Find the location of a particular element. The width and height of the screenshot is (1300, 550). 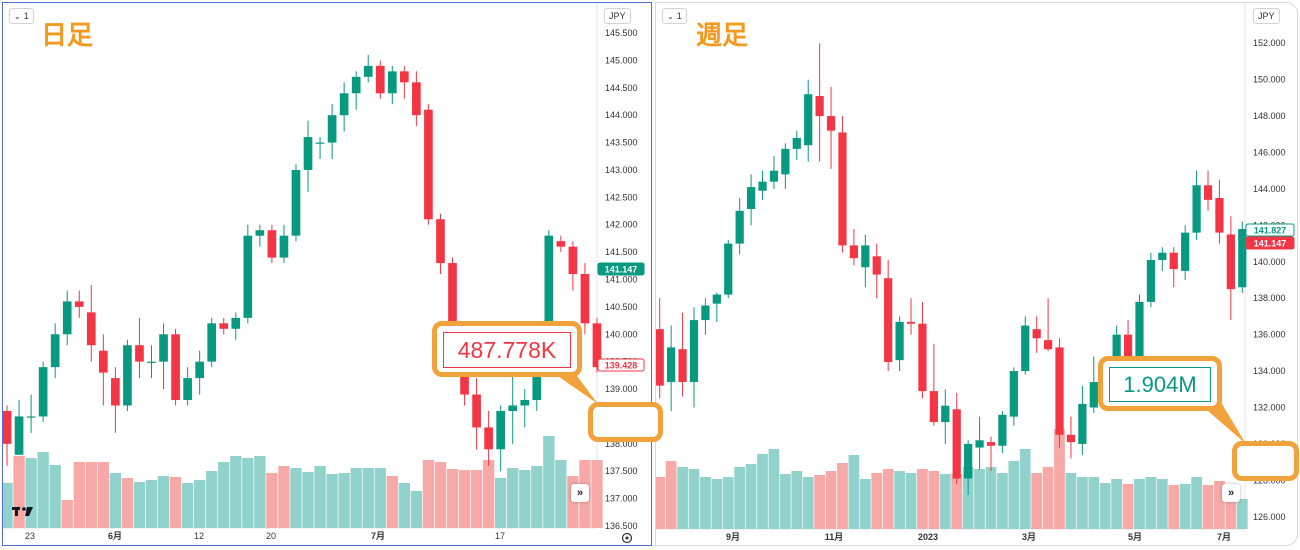

y-tick-label: 144.000 is located at coordinates (621, 115).